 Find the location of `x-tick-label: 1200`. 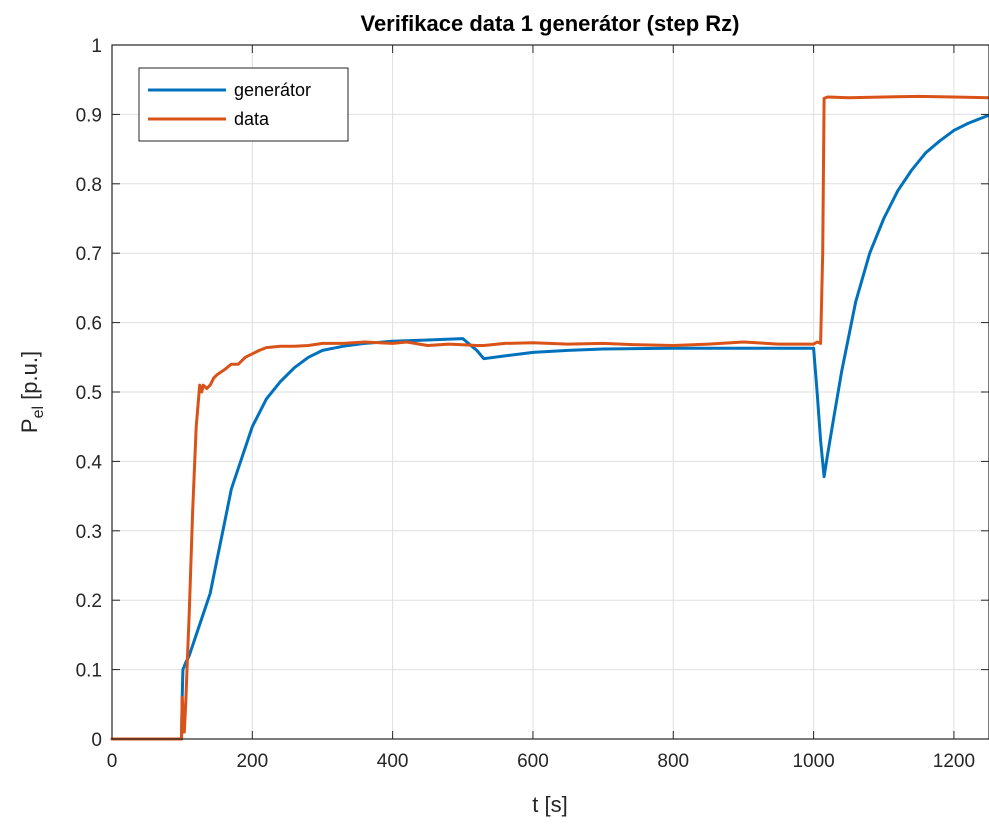

x-tick-label: 1200 is located at coordinates (954, 761).